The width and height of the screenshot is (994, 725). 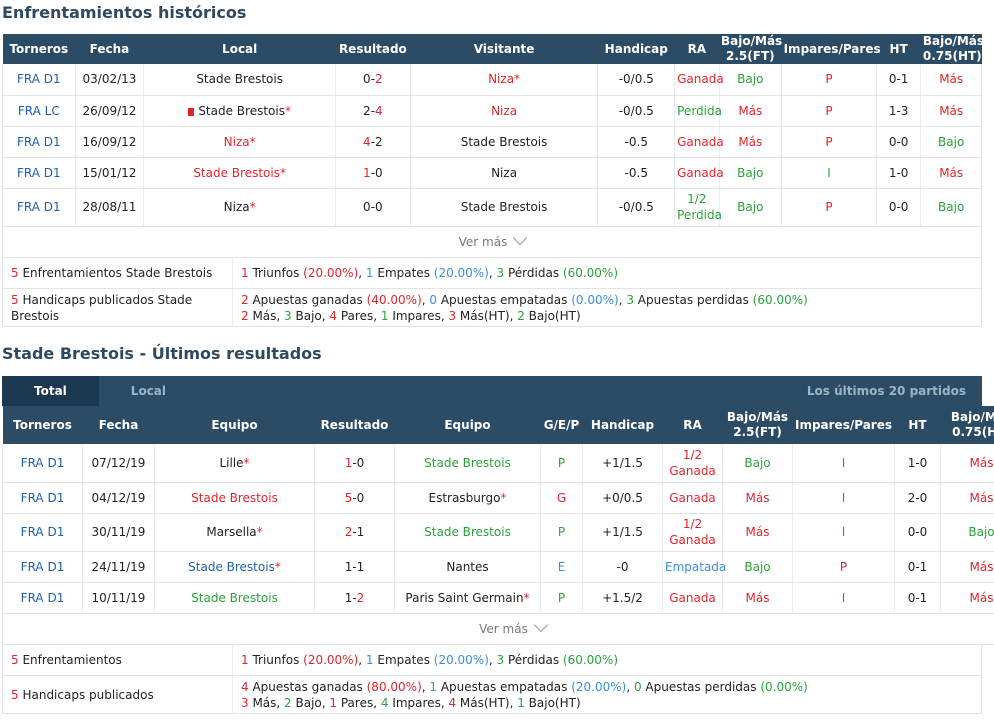 I want to click on table-cell: +0/0.5, so click(x=622, y=498).